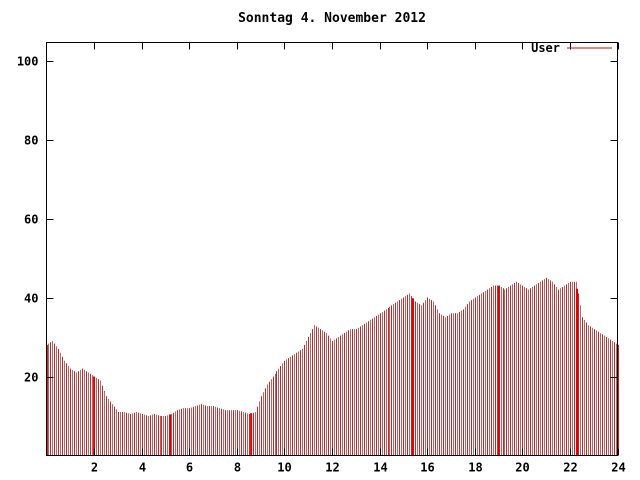 This screenshot has height=480, width=640. I want to click on x-tick-label: 14, so click(380, 468).